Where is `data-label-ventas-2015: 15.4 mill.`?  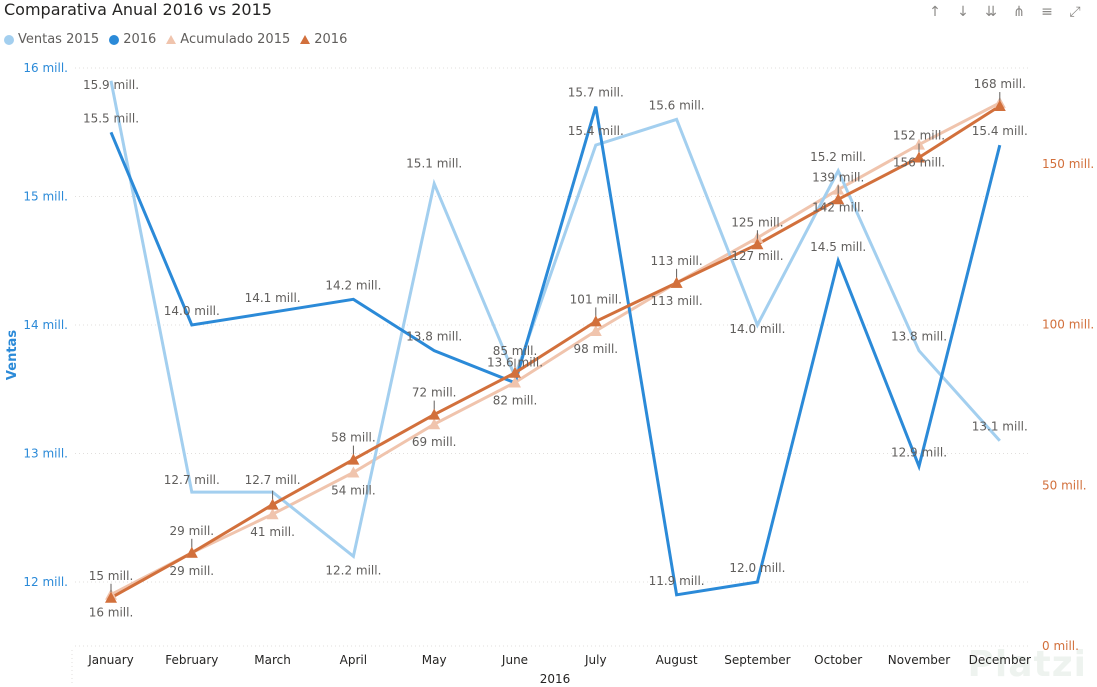
data-label-ventas-2015: 15.4 mill. is located at coordinates (596, 131).